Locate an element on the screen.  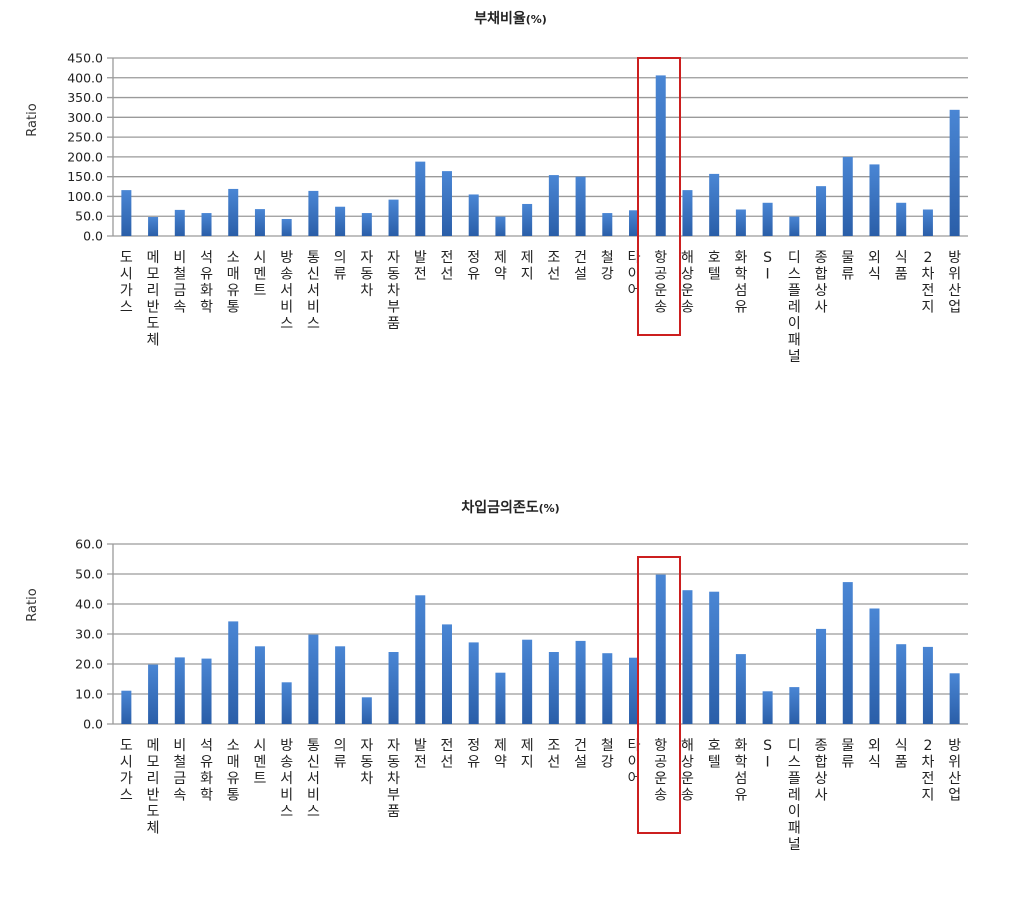
svg-text: 시 is located at coordinates (260, 746).